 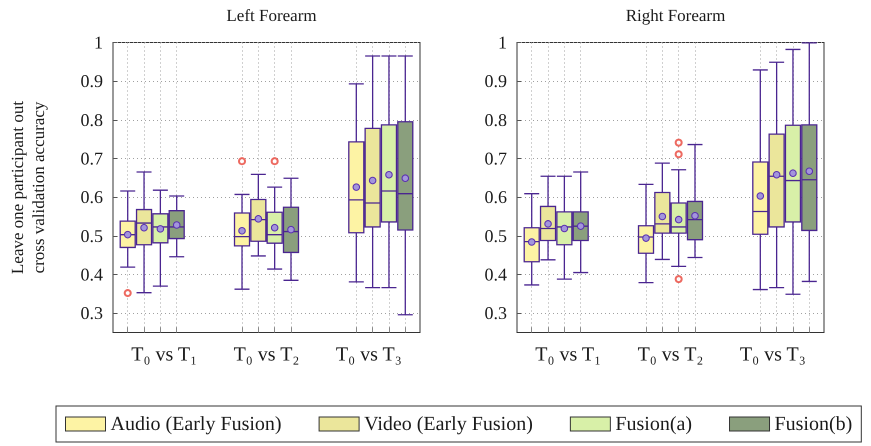 I want to click on chart-title: Left Forearm, so click(x=271, y=15).